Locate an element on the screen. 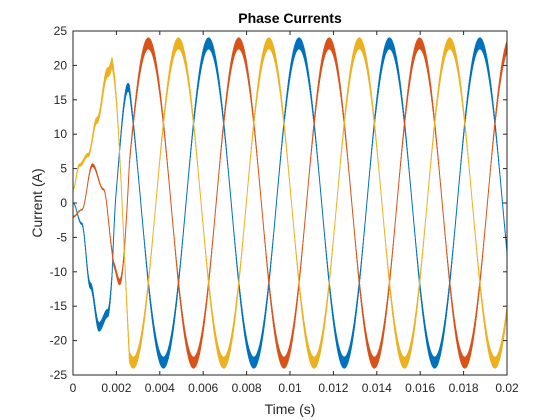 The width and height of the screenshot is (560, 420). x-tick-label: 0 is located at coordinates (73, 388).